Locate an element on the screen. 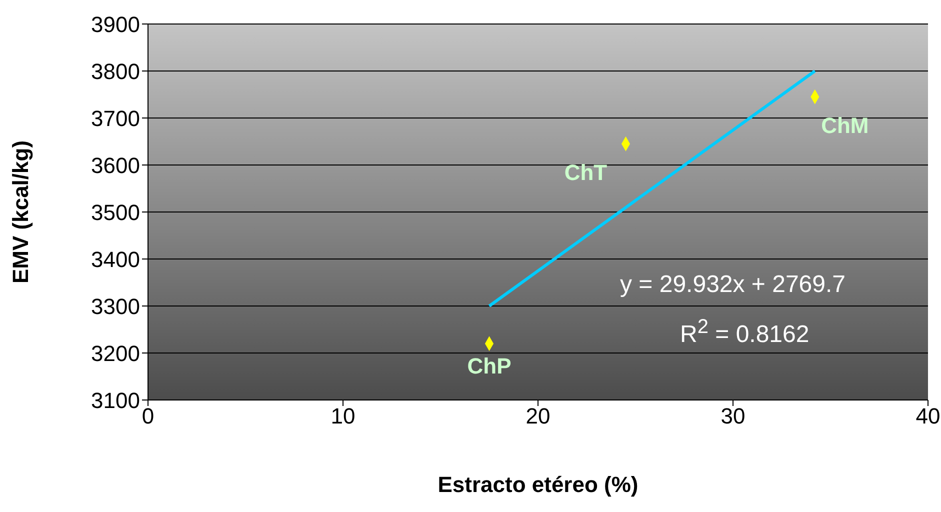 This screenshot has width=941, height=512. y-axis-title: EMV (kcal/kg) is located at coordinates (20, 212).